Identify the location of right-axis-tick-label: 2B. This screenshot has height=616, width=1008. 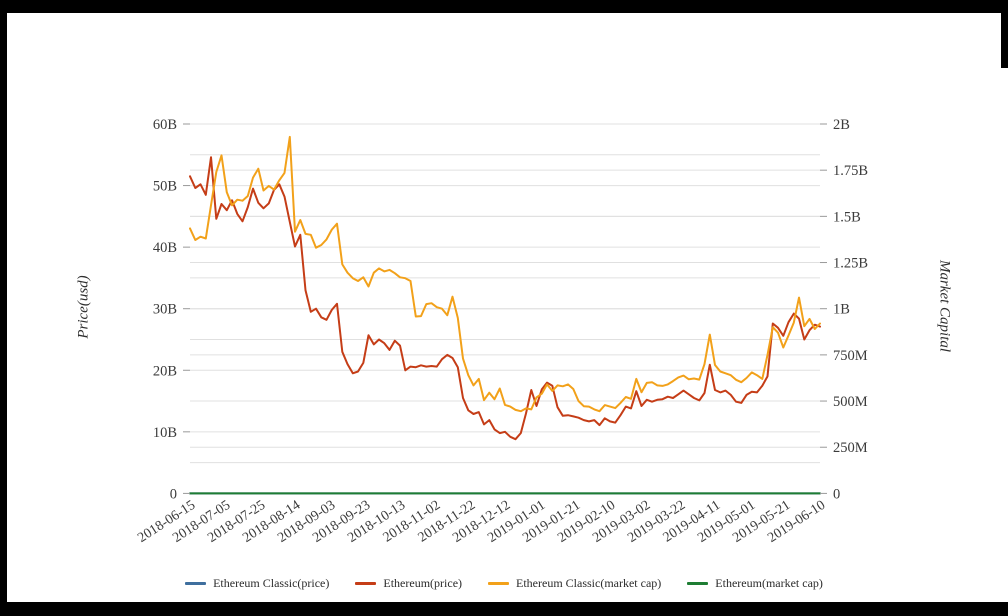
(841, 125).